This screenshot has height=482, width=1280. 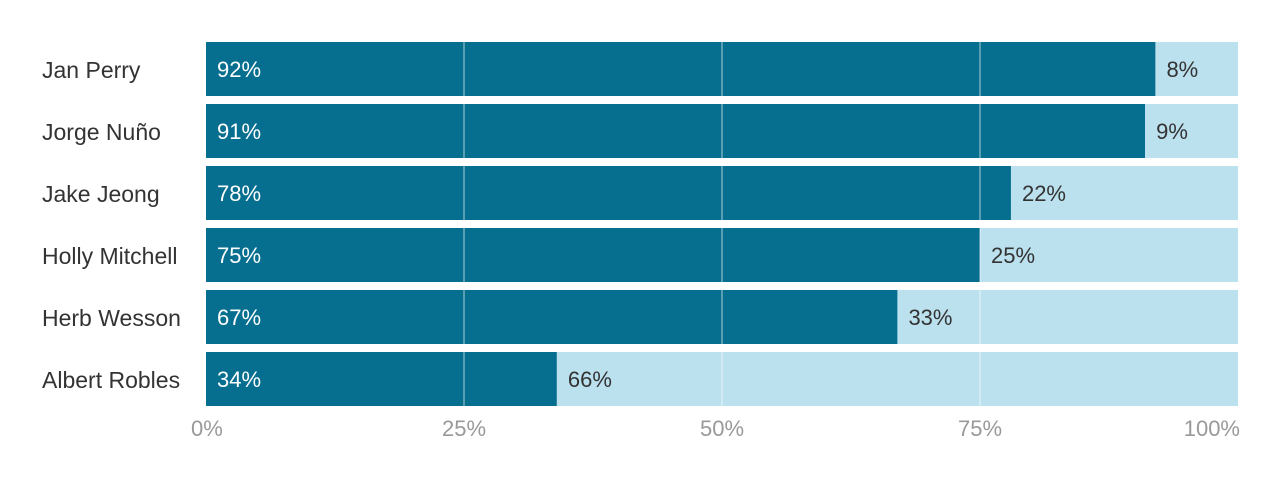 What do you see at coordinates (239, 69) in the screenshot?
I see `bar-value-label: 92%` at bounding box center [239, 69].